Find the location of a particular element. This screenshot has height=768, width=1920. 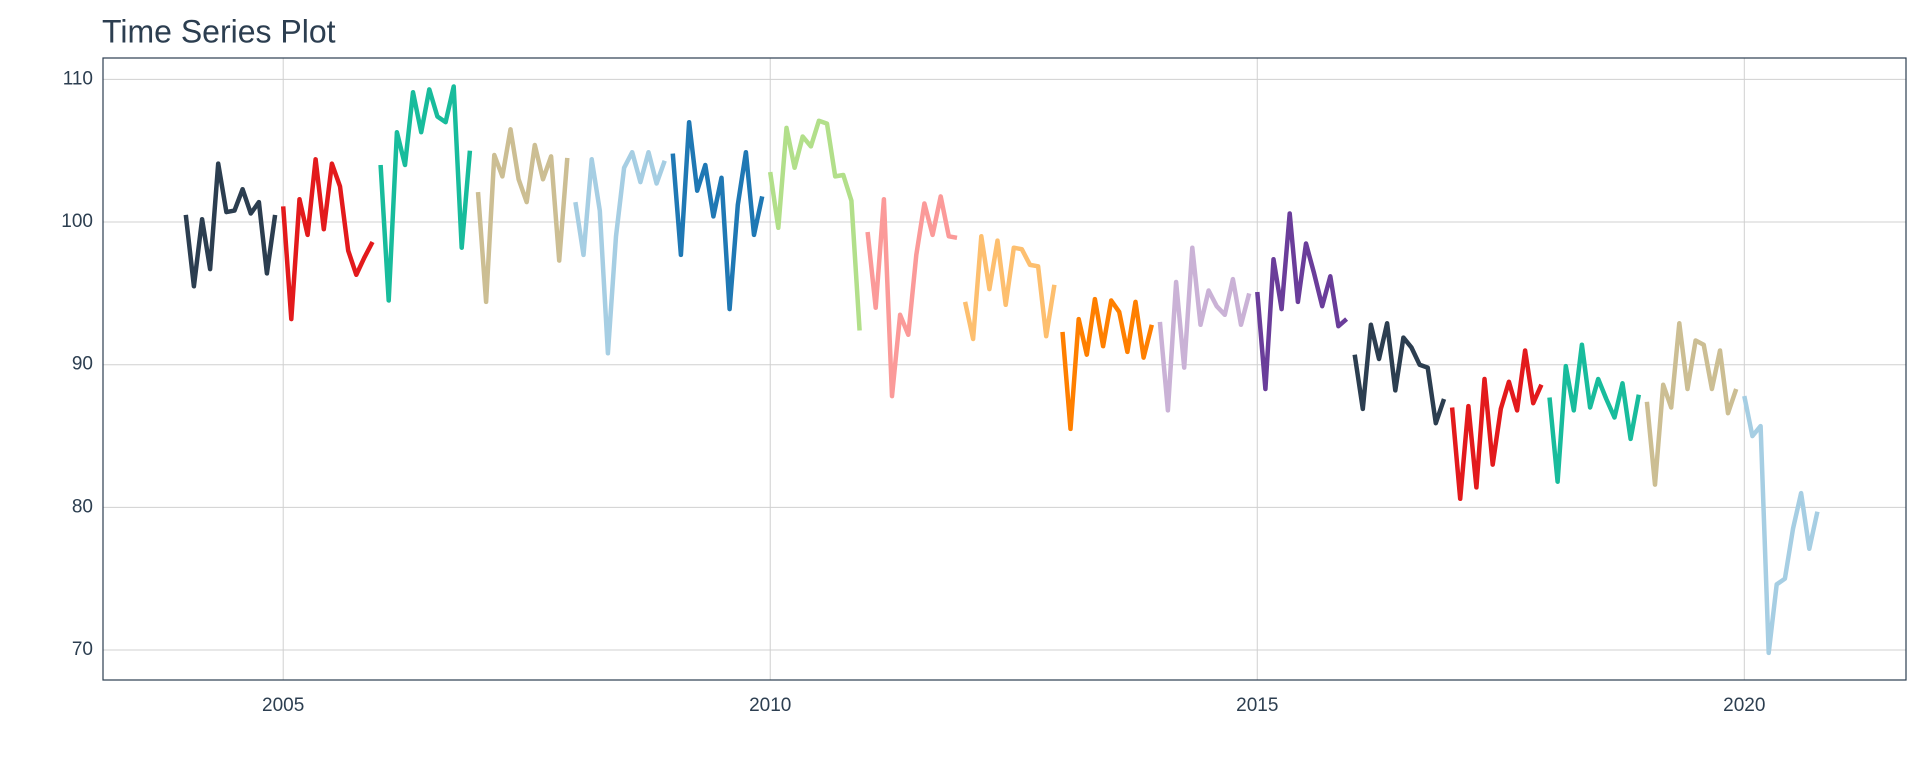

y-tick-label: 70 is located at coordinates (82, 649).